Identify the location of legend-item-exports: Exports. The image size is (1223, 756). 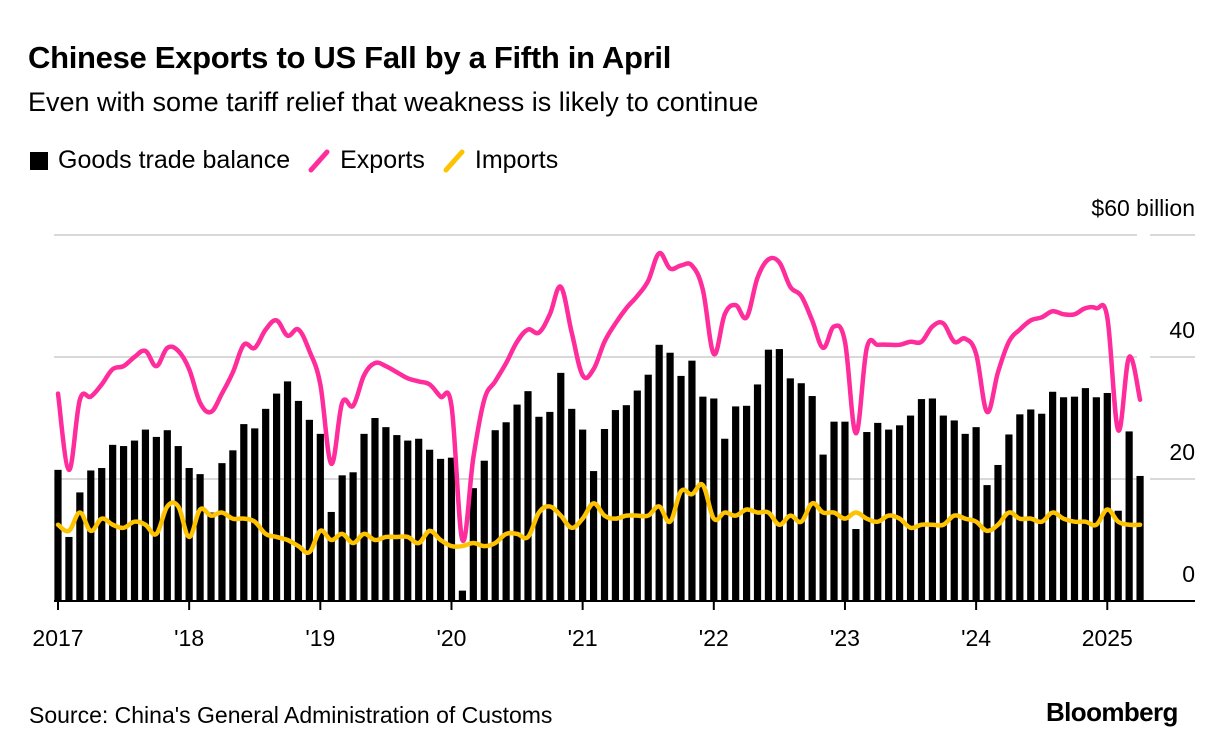
(366, 160).